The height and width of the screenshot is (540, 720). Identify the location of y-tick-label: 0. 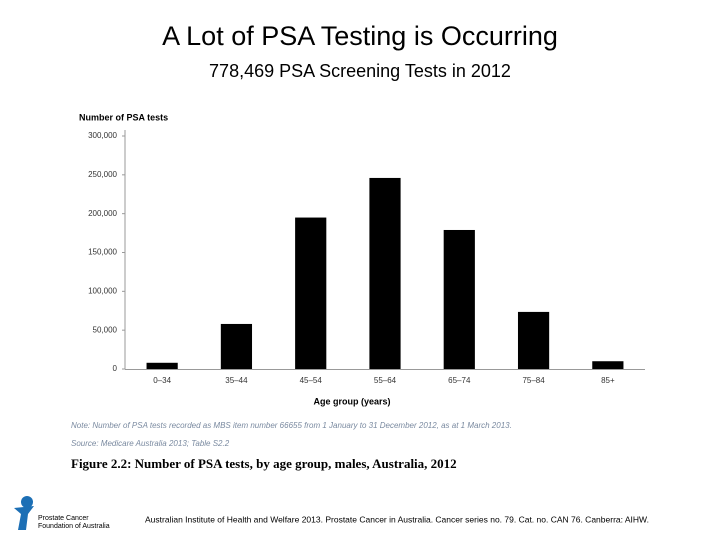
(115, 368).